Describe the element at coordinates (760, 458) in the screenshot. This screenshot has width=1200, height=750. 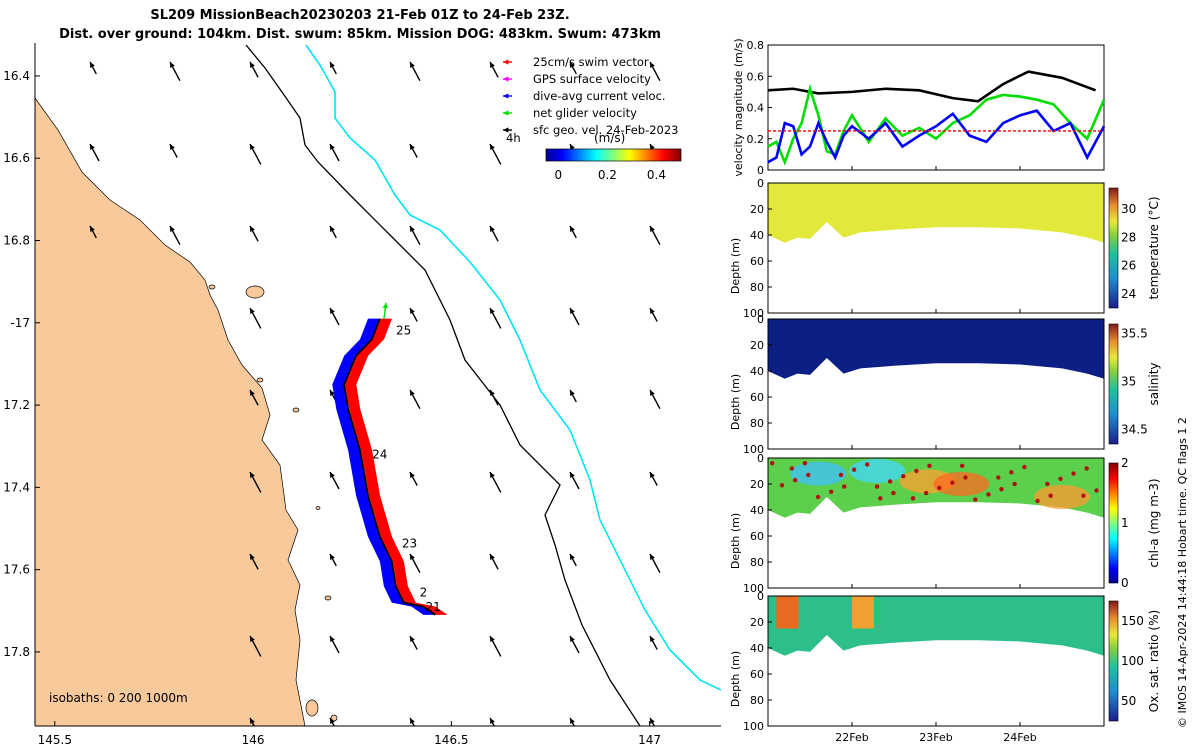
I see `sec2-ytick-label-0: 0` at that location.